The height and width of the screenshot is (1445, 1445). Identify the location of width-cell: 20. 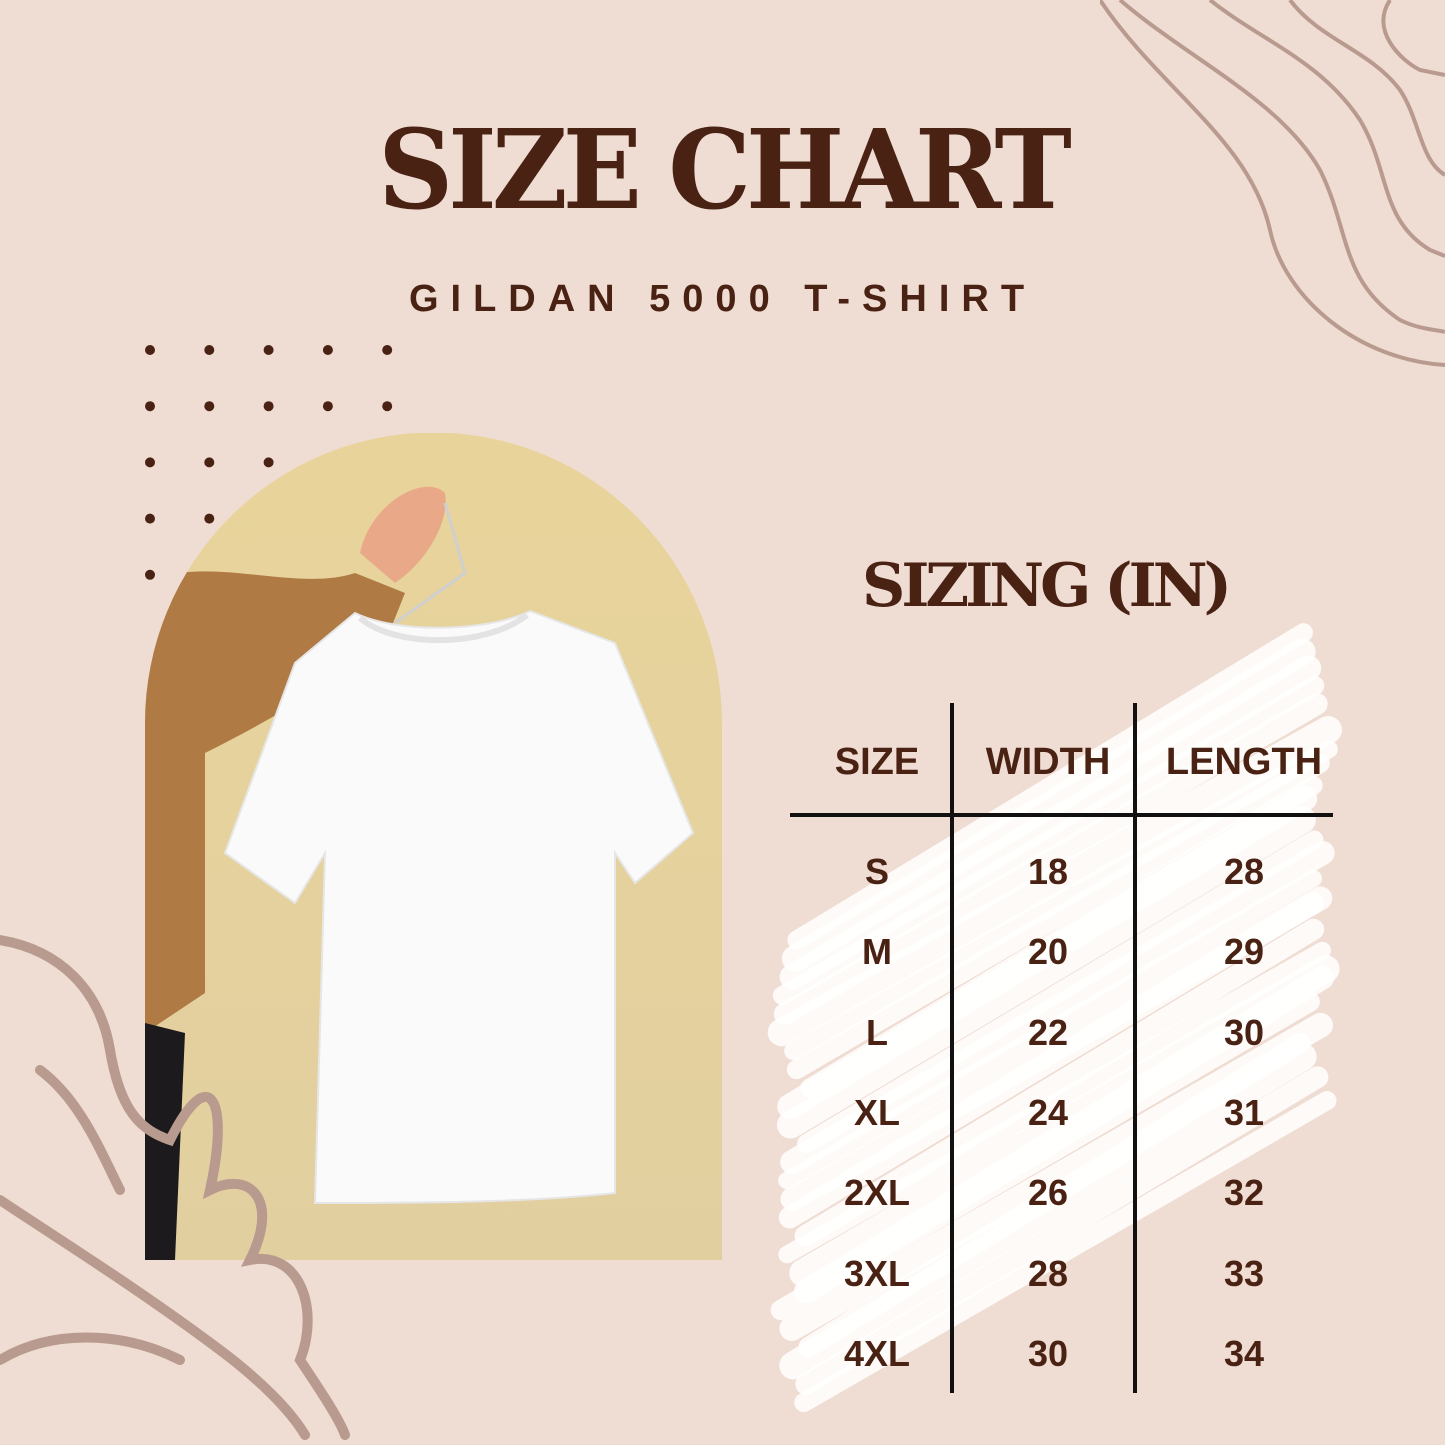
(1048, 952).